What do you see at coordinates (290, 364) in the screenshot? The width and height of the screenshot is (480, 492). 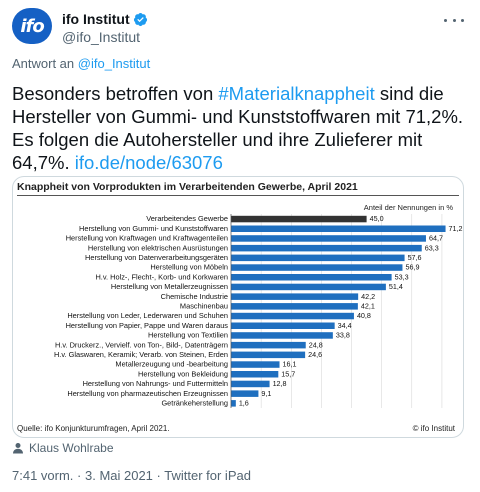 I see `value-label: 16,1` at bounding box center [290, 364].